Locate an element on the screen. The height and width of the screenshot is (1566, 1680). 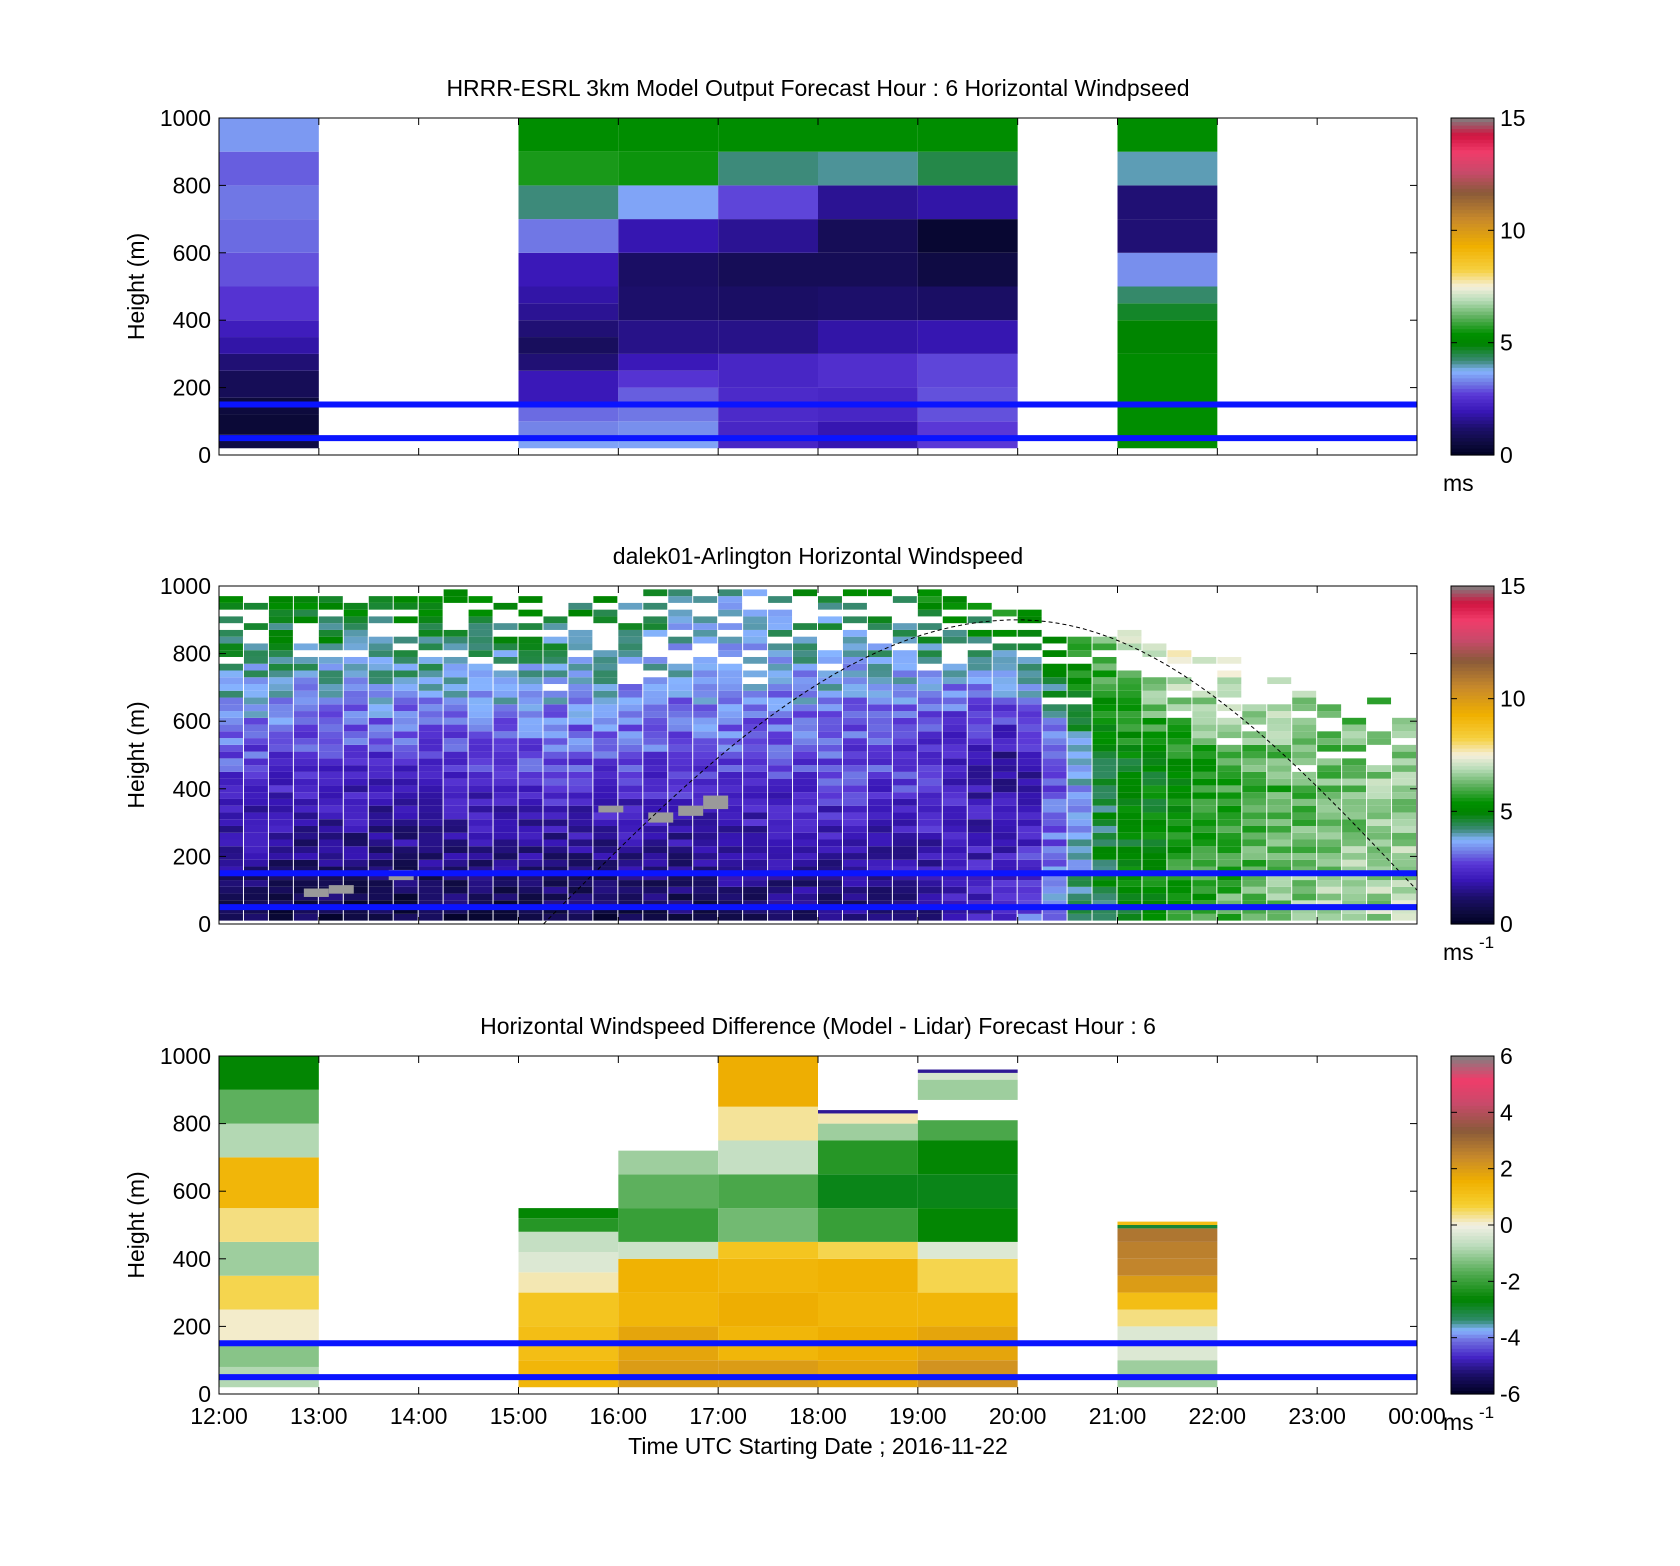
colorbar-unit: ms is located at coordinates (1458, 952).